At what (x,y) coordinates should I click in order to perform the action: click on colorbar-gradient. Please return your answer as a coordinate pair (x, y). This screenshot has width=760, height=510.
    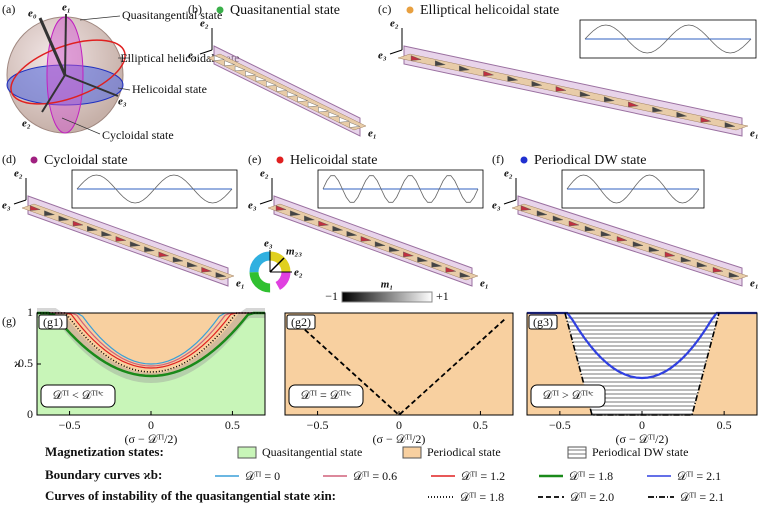
    Looking at the image, I should click on (387, 297).